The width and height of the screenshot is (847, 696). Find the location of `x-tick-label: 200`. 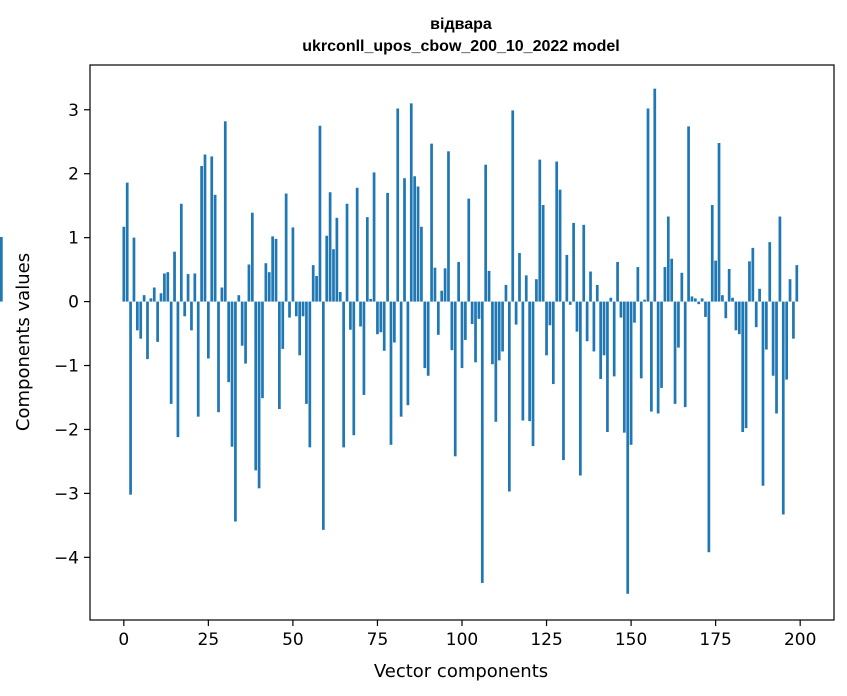

x-tick-label: 200 is located at coordinates (800, 640).